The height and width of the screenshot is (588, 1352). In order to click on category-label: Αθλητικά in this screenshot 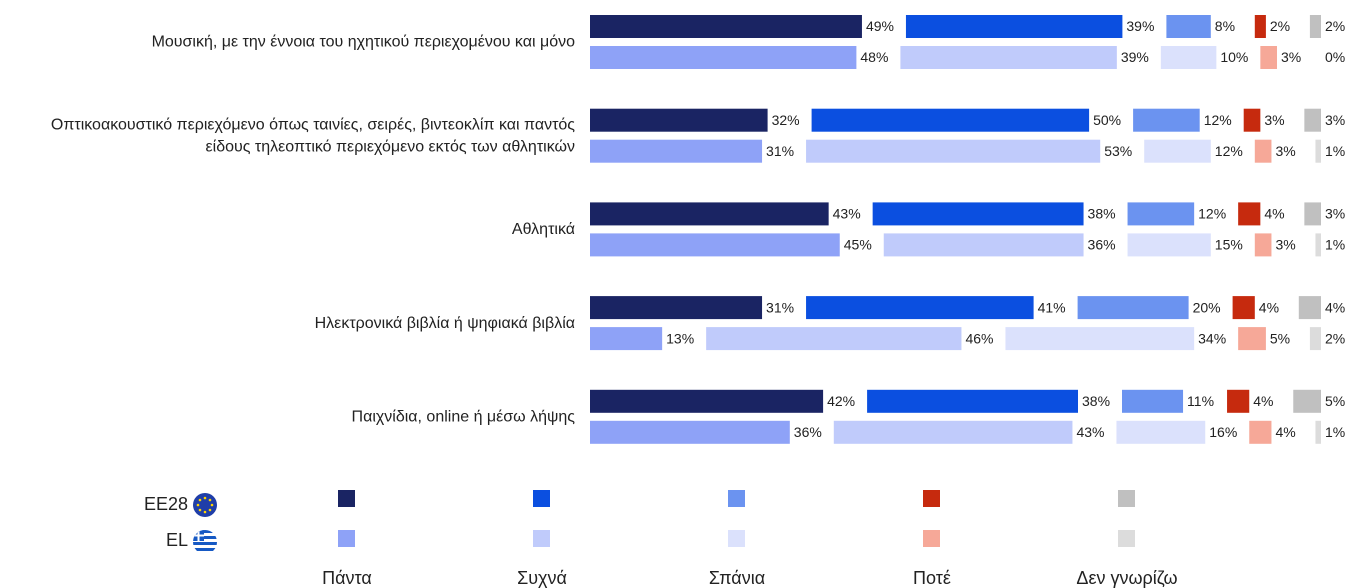, I will do `click(543, 229)`.